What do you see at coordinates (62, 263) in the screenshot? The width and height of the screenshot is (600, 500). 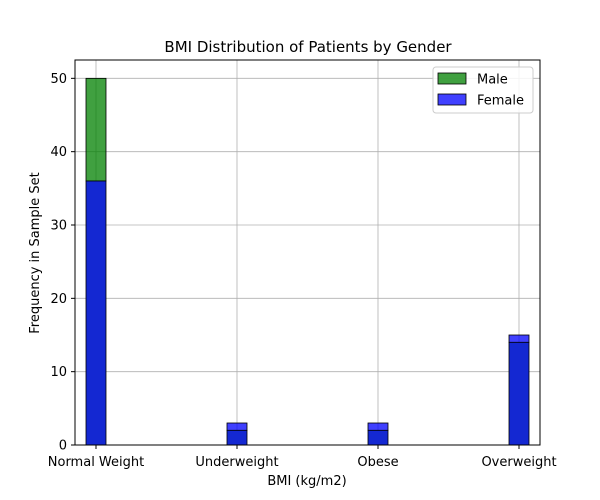 I see `y-axis-ticks: 0 10 20 30 40 50` at bounding box center [62, 263].